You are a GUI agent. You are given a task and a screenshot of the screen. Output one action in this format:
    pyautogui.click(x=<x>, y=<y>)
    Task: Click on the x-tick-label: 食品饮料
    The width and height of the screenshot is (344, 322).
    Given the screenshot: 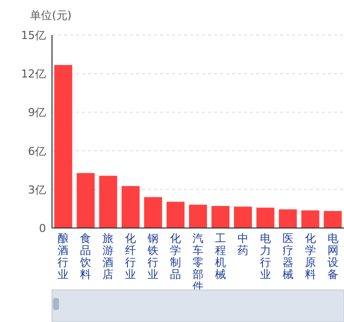 What is the action you would take?
    pyautogui.click(x=85, y=256)
    